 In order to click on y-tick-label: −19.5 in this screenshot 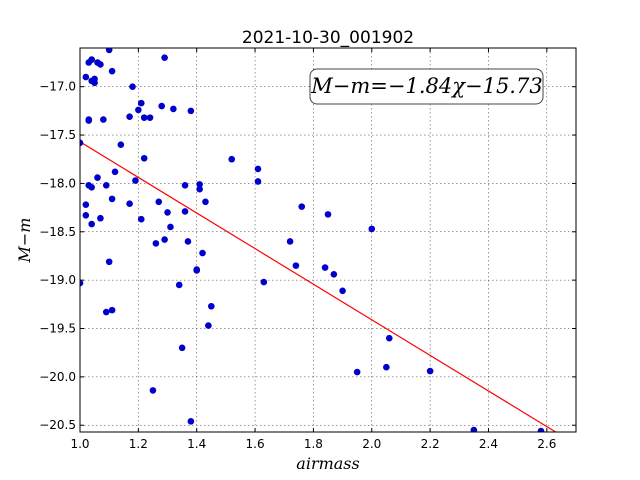, I will do `click(57, 329)`.